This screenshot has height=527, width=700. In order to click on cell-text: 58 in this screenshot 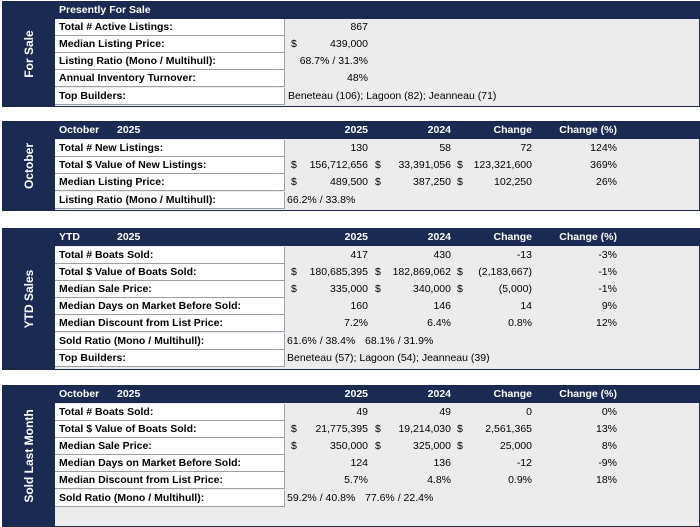, I will do `click(445, 148)`.